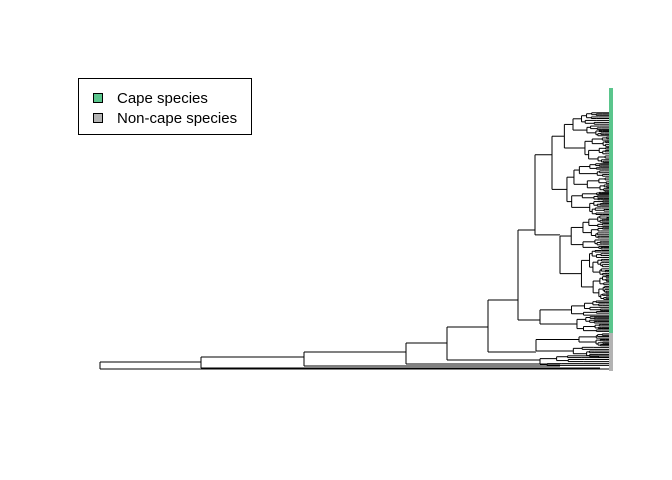 This screenshot has width=672, height=480. Describe the element at coordinates (162, 98) in the screenshot. I see `legend-label-cape: Cape species` at that location.